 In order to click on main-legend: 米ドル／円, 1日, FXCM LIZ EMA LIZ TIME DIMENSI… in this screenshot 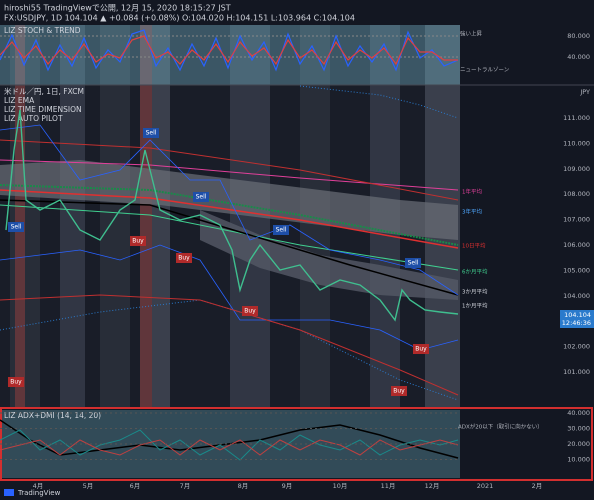, I will do `click(44, 104)`.